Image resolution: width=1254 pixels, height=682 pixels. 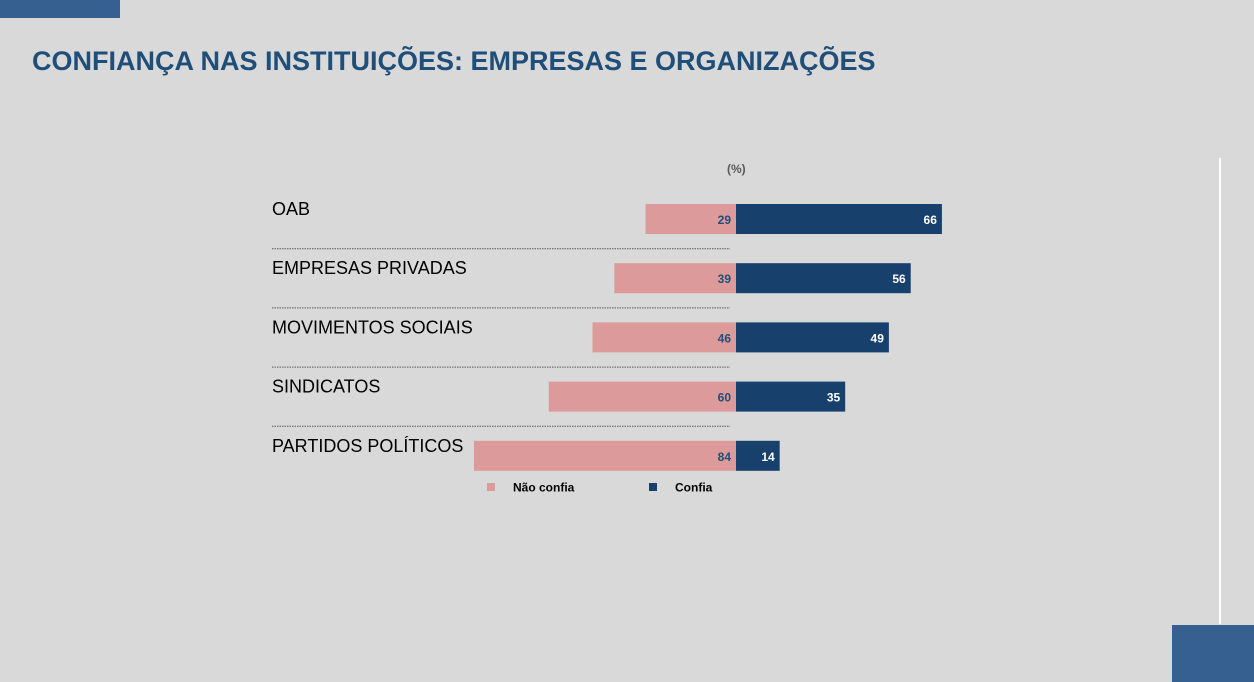 I want to click on value-label-confia: 14, so click(x=768, y=457).